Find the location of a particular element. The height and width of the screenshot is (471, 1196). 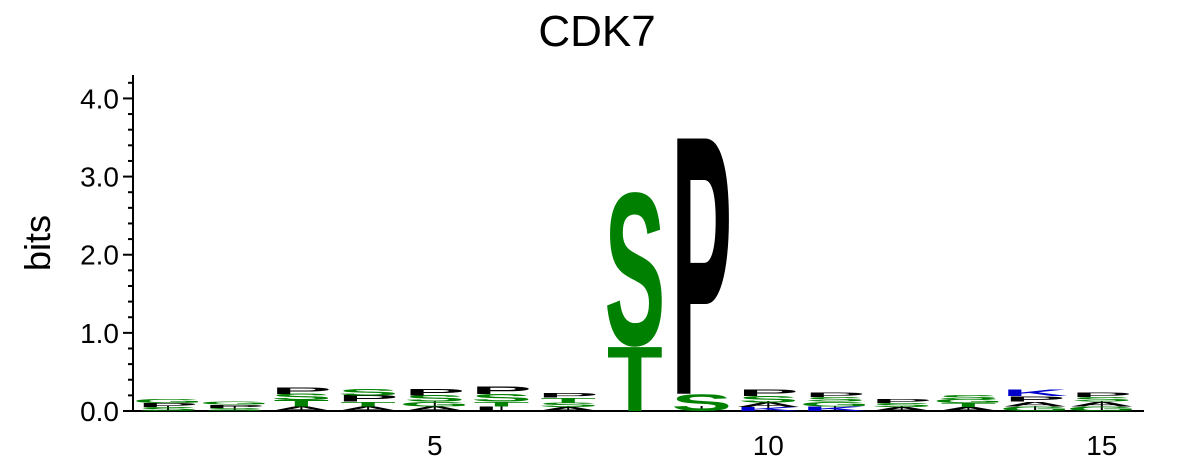

logo-column-8: TS is located at coordinates (634, 290).